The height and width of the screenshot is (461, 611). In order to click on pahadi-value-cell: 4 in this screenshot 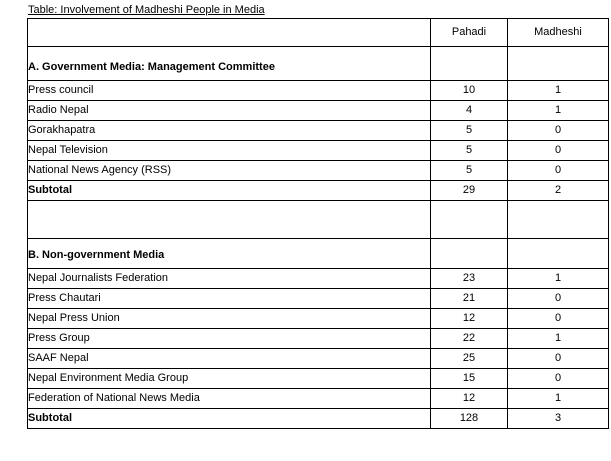, I will do `click(469, 110)`.